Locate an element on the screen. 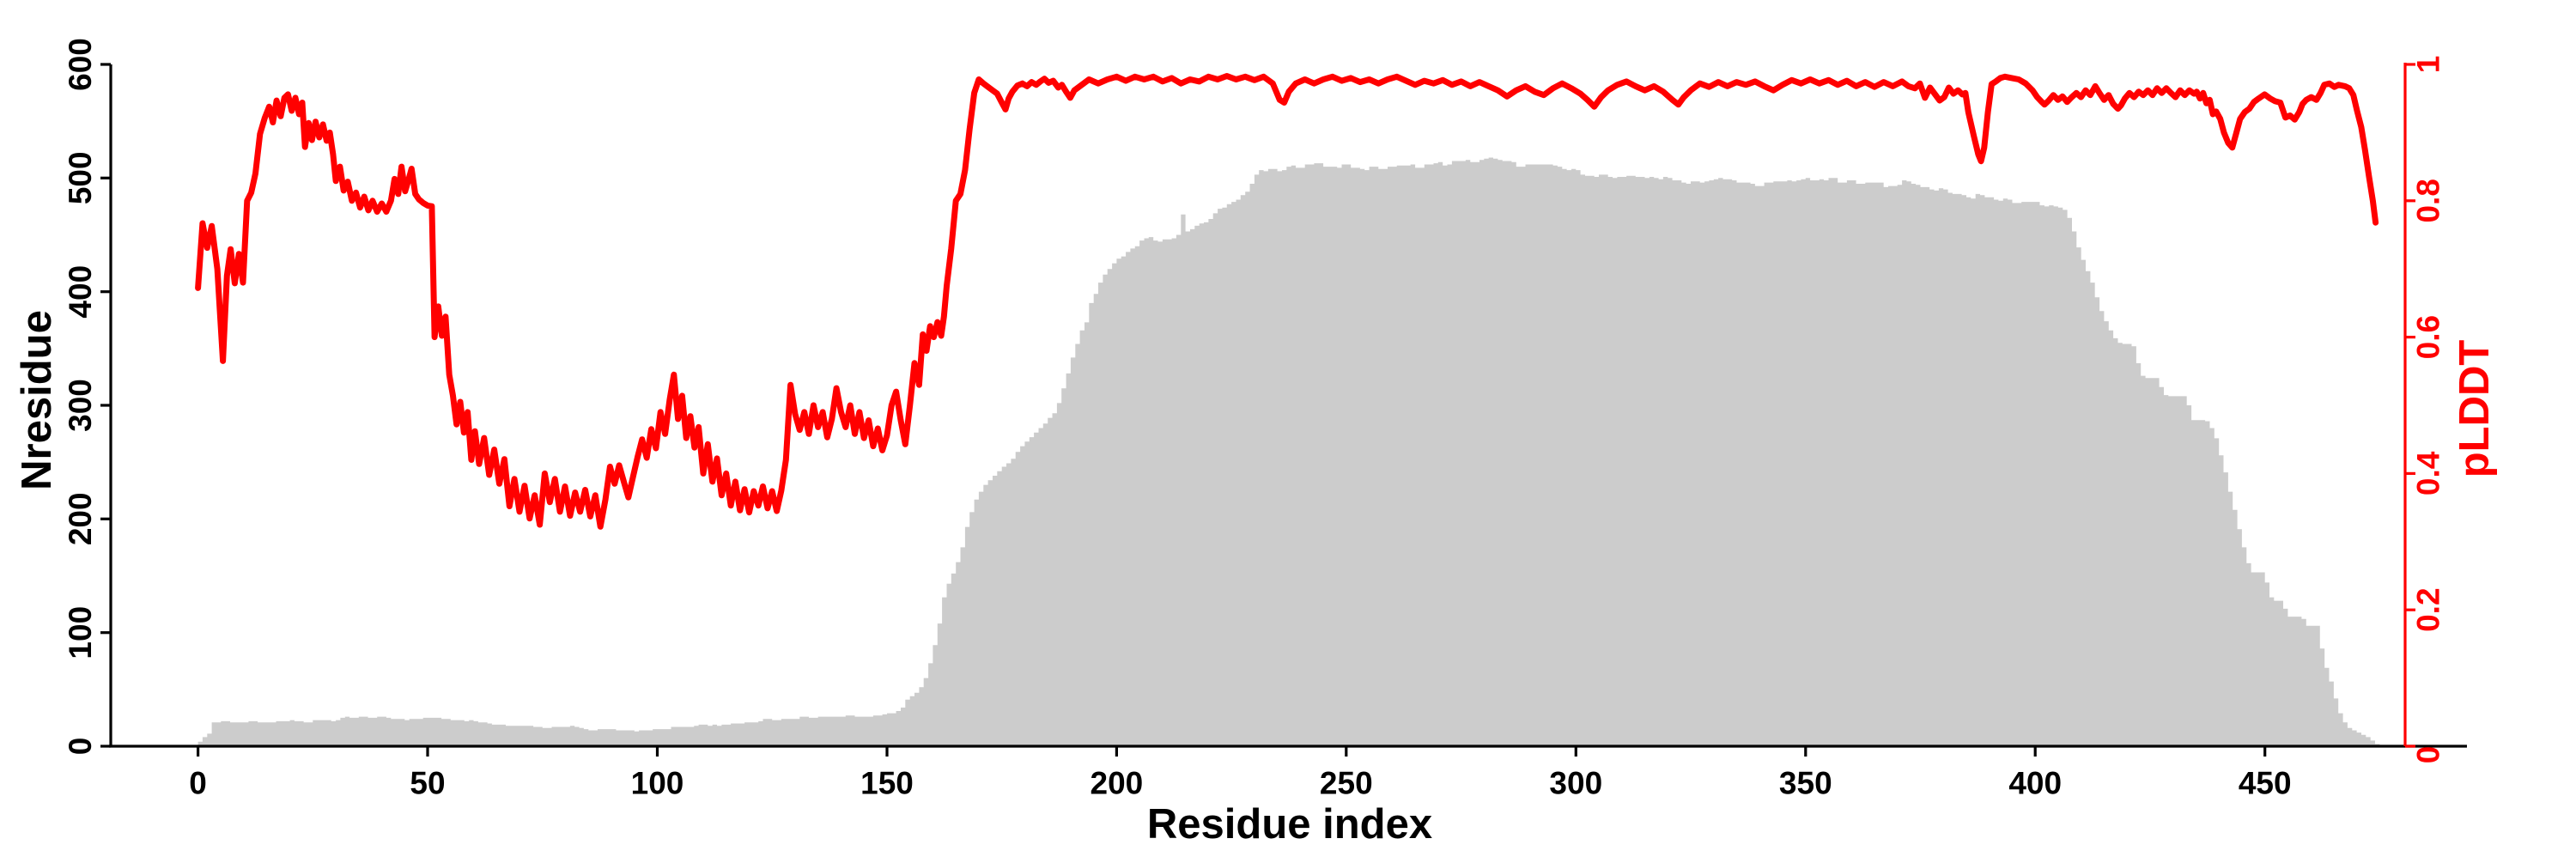 This screenshot has width=2576, height=863. svg-text: pLDDT is located at coordinates (2474, 409).